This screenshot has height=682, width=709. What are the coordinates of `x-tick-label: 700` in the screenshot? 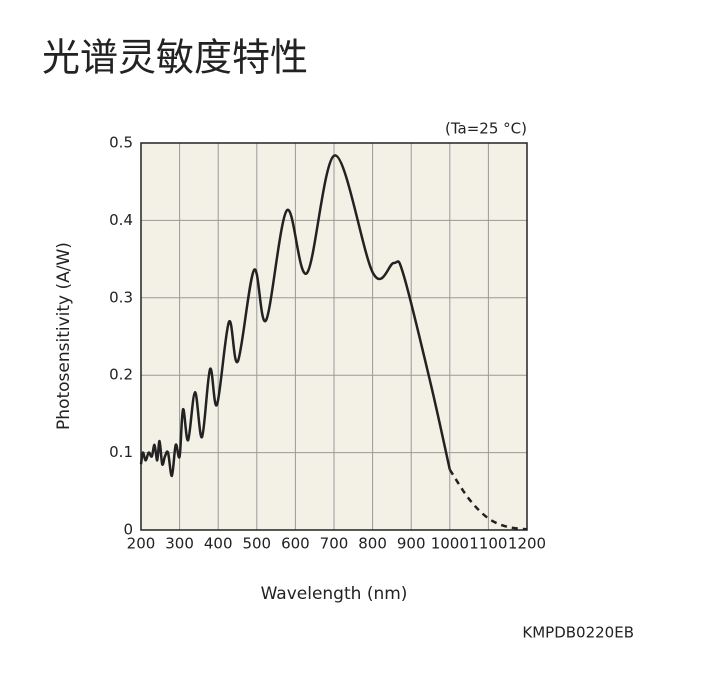 It's located at (334, 544).